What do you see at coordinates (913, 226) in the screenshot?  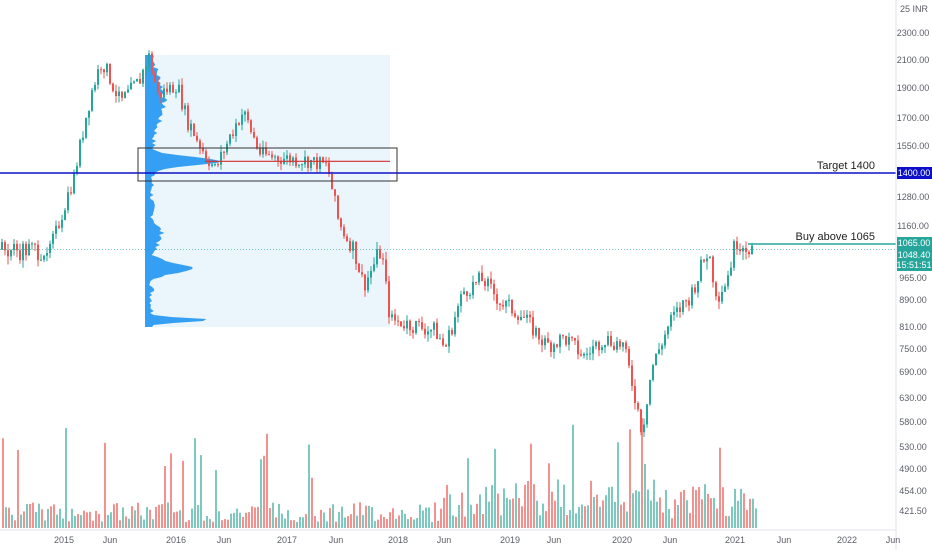 I see `price-tick-label: 1160.00` at bounding box center [913, 226].